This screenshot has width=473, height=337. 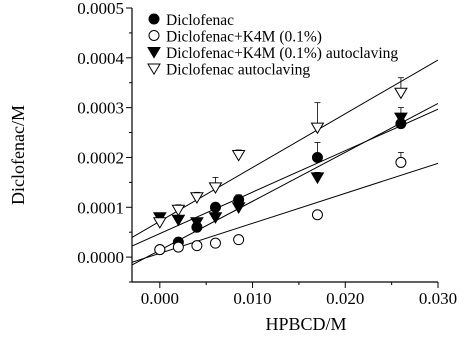 What do you see at coordinates (238, 70) in the screenshot?
I see `legend-label: Diclofenac autoclaving` at bounding box center [238, 70].